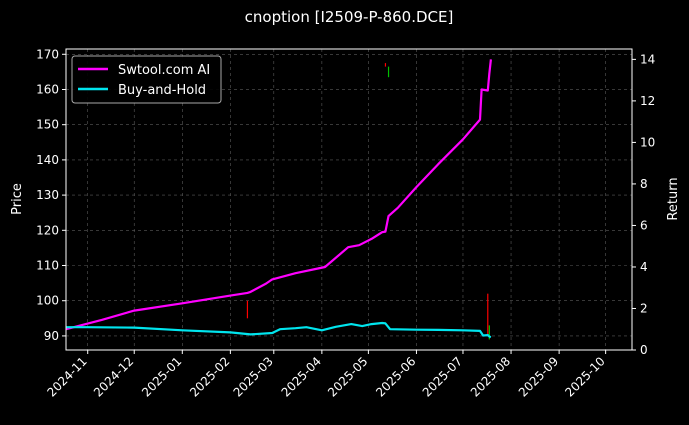  I want to click on y2-tick-label: 8, so click(644, 184).